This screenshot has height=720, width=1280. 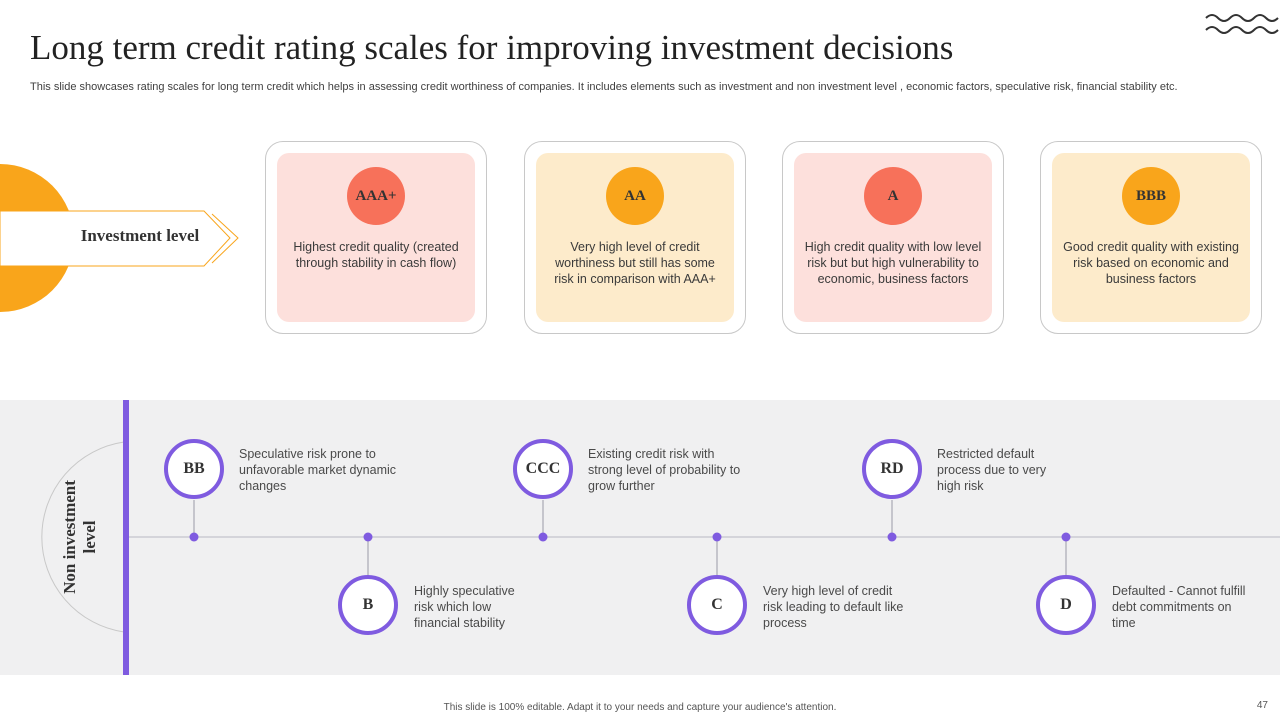 I want to click on timeline-connectors, so click(x=704, y=537).